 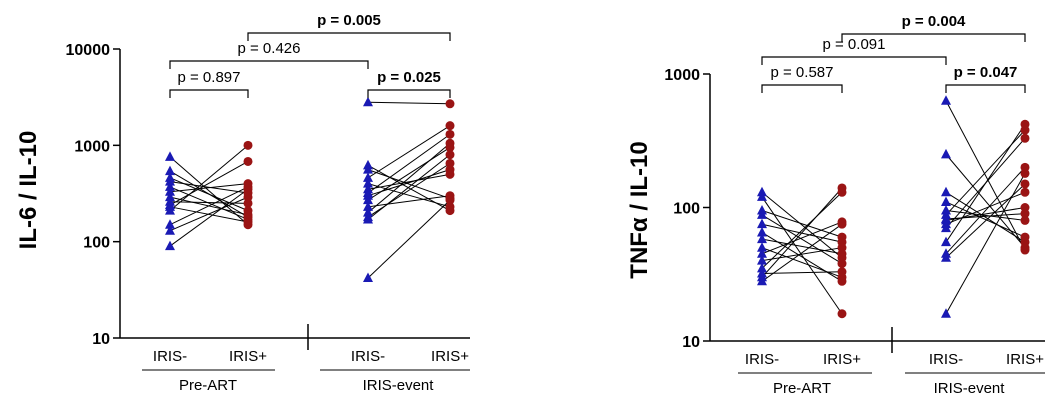 I want to click on y-axis-label: TNFα / IL-10, so click(x=639, y=209).